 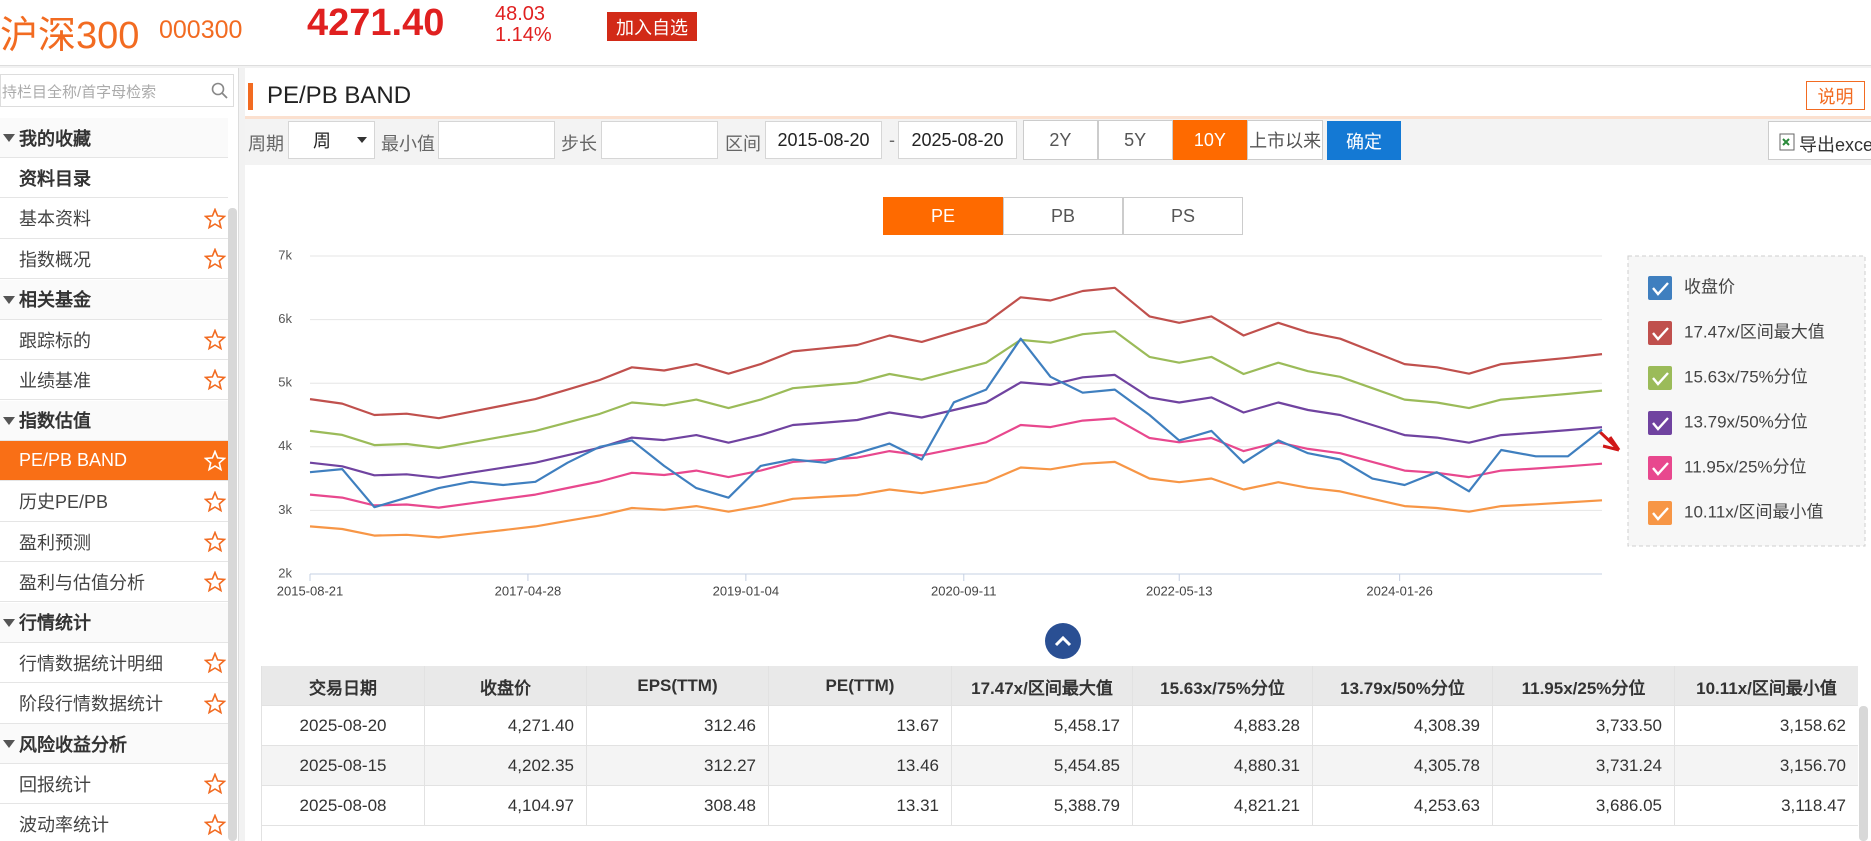 I want to click on min-input, so click(x=496, y=140).